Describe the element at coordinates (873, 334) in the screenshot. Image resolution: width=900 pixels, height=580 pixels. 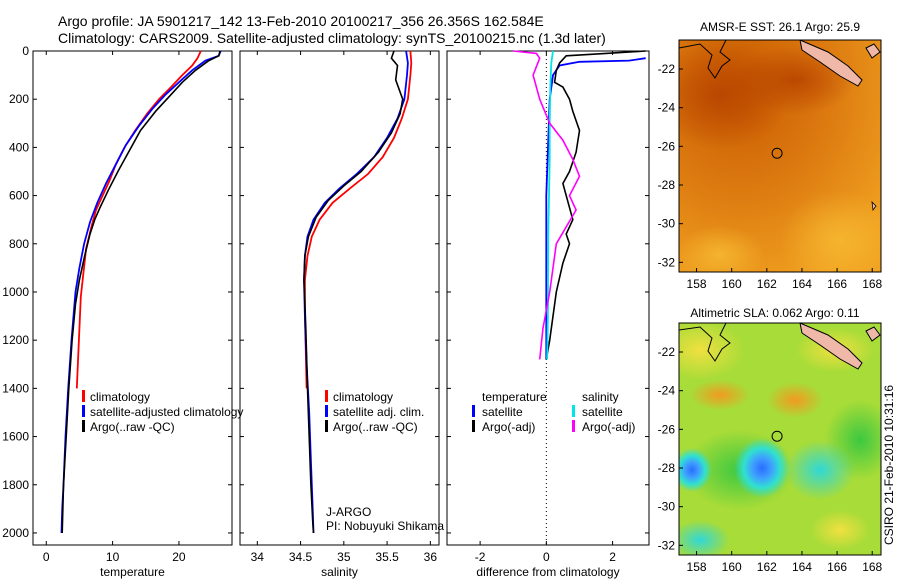
I see `island-loyalty` at that location.